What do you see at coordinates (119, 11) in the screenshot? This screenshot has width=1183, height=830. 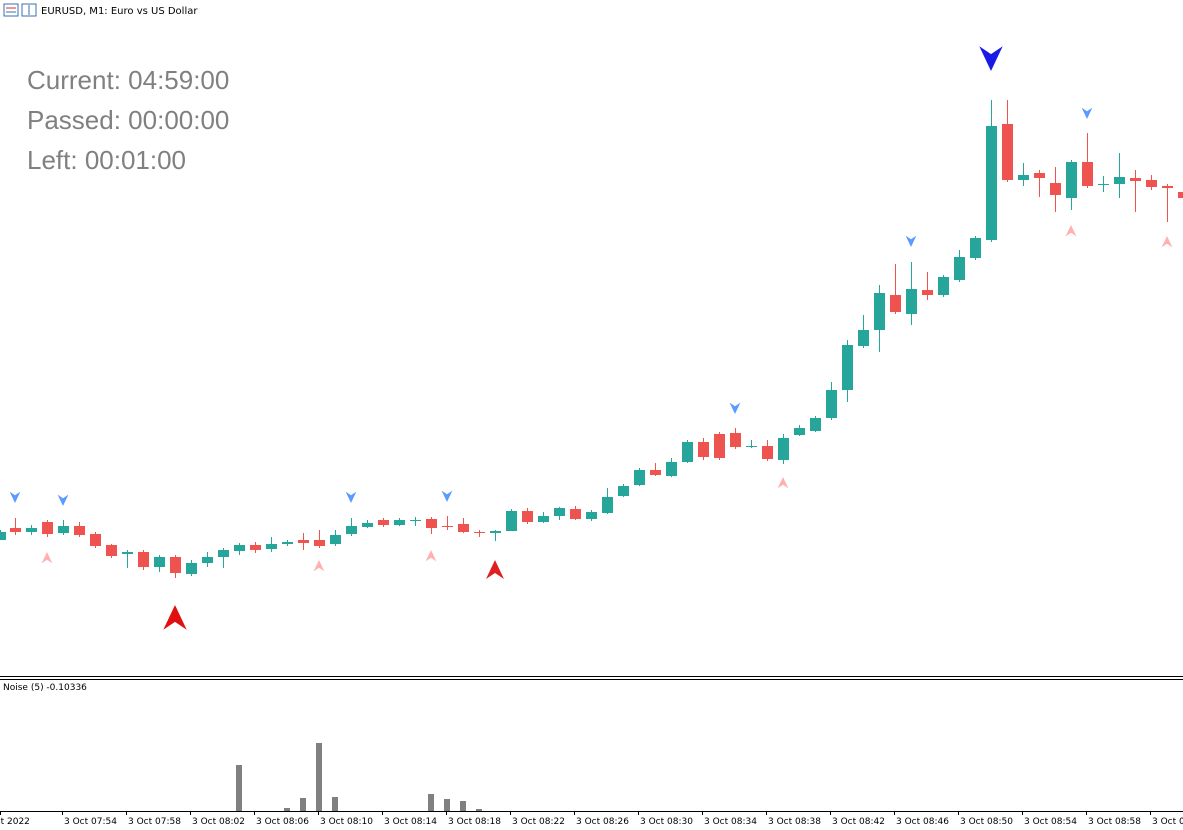 I see `window-title: EURUSD, M1: Euro vs US Dollar` at bounding box center [119, 11].